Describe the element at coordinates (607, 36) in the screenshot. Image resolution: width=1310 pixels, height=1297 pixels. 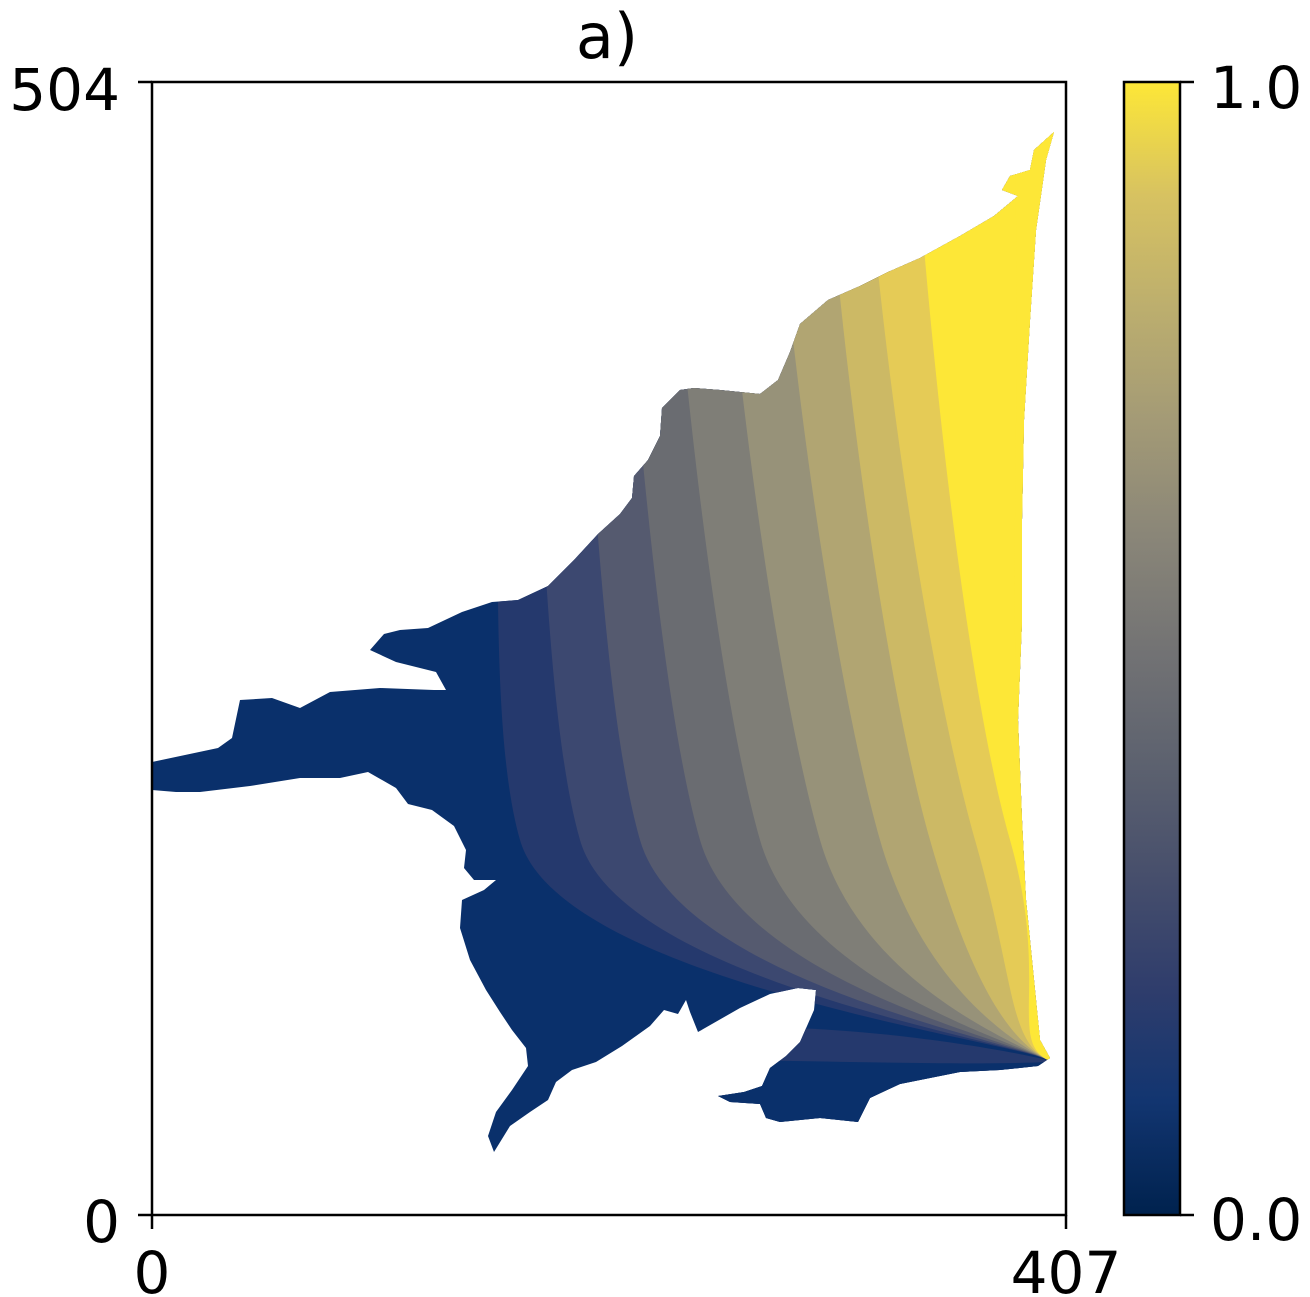
I see `chart-title: a)` at that location.